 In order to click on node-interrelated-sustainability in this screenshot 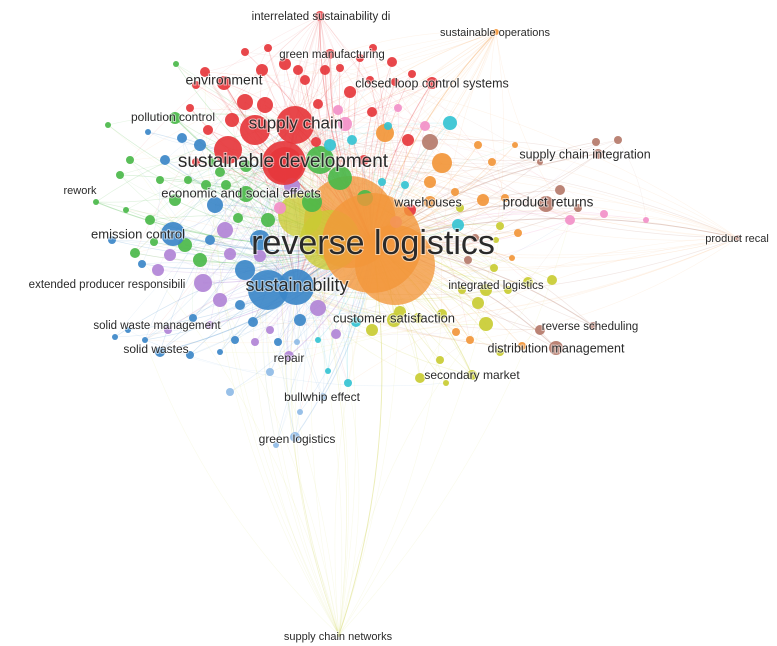, I will do `click(320, 16)`.